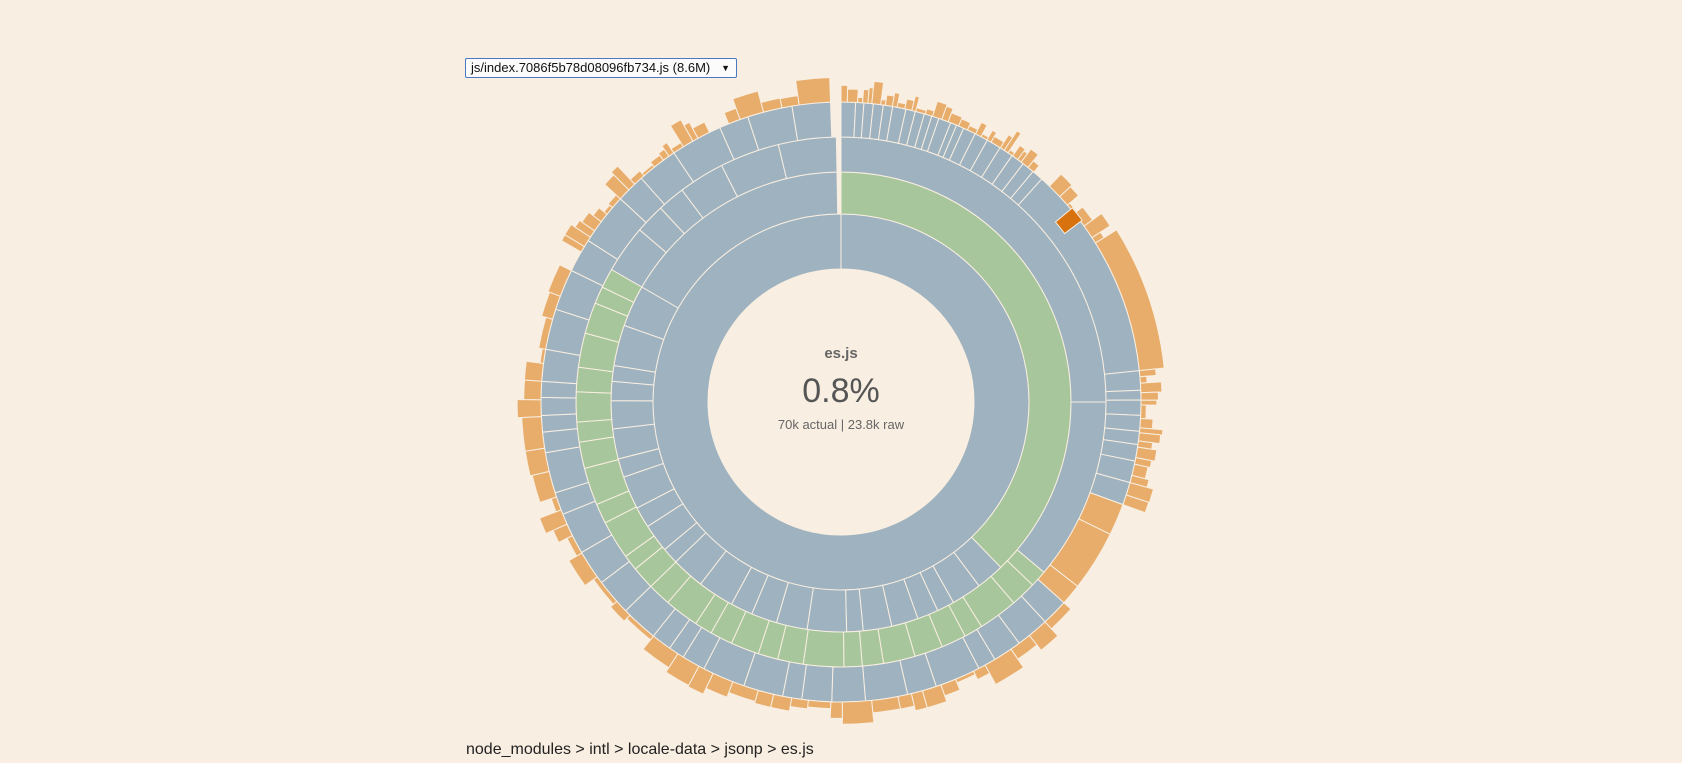  I want to click on breadcrumb-item: intl, so click(599, 749).